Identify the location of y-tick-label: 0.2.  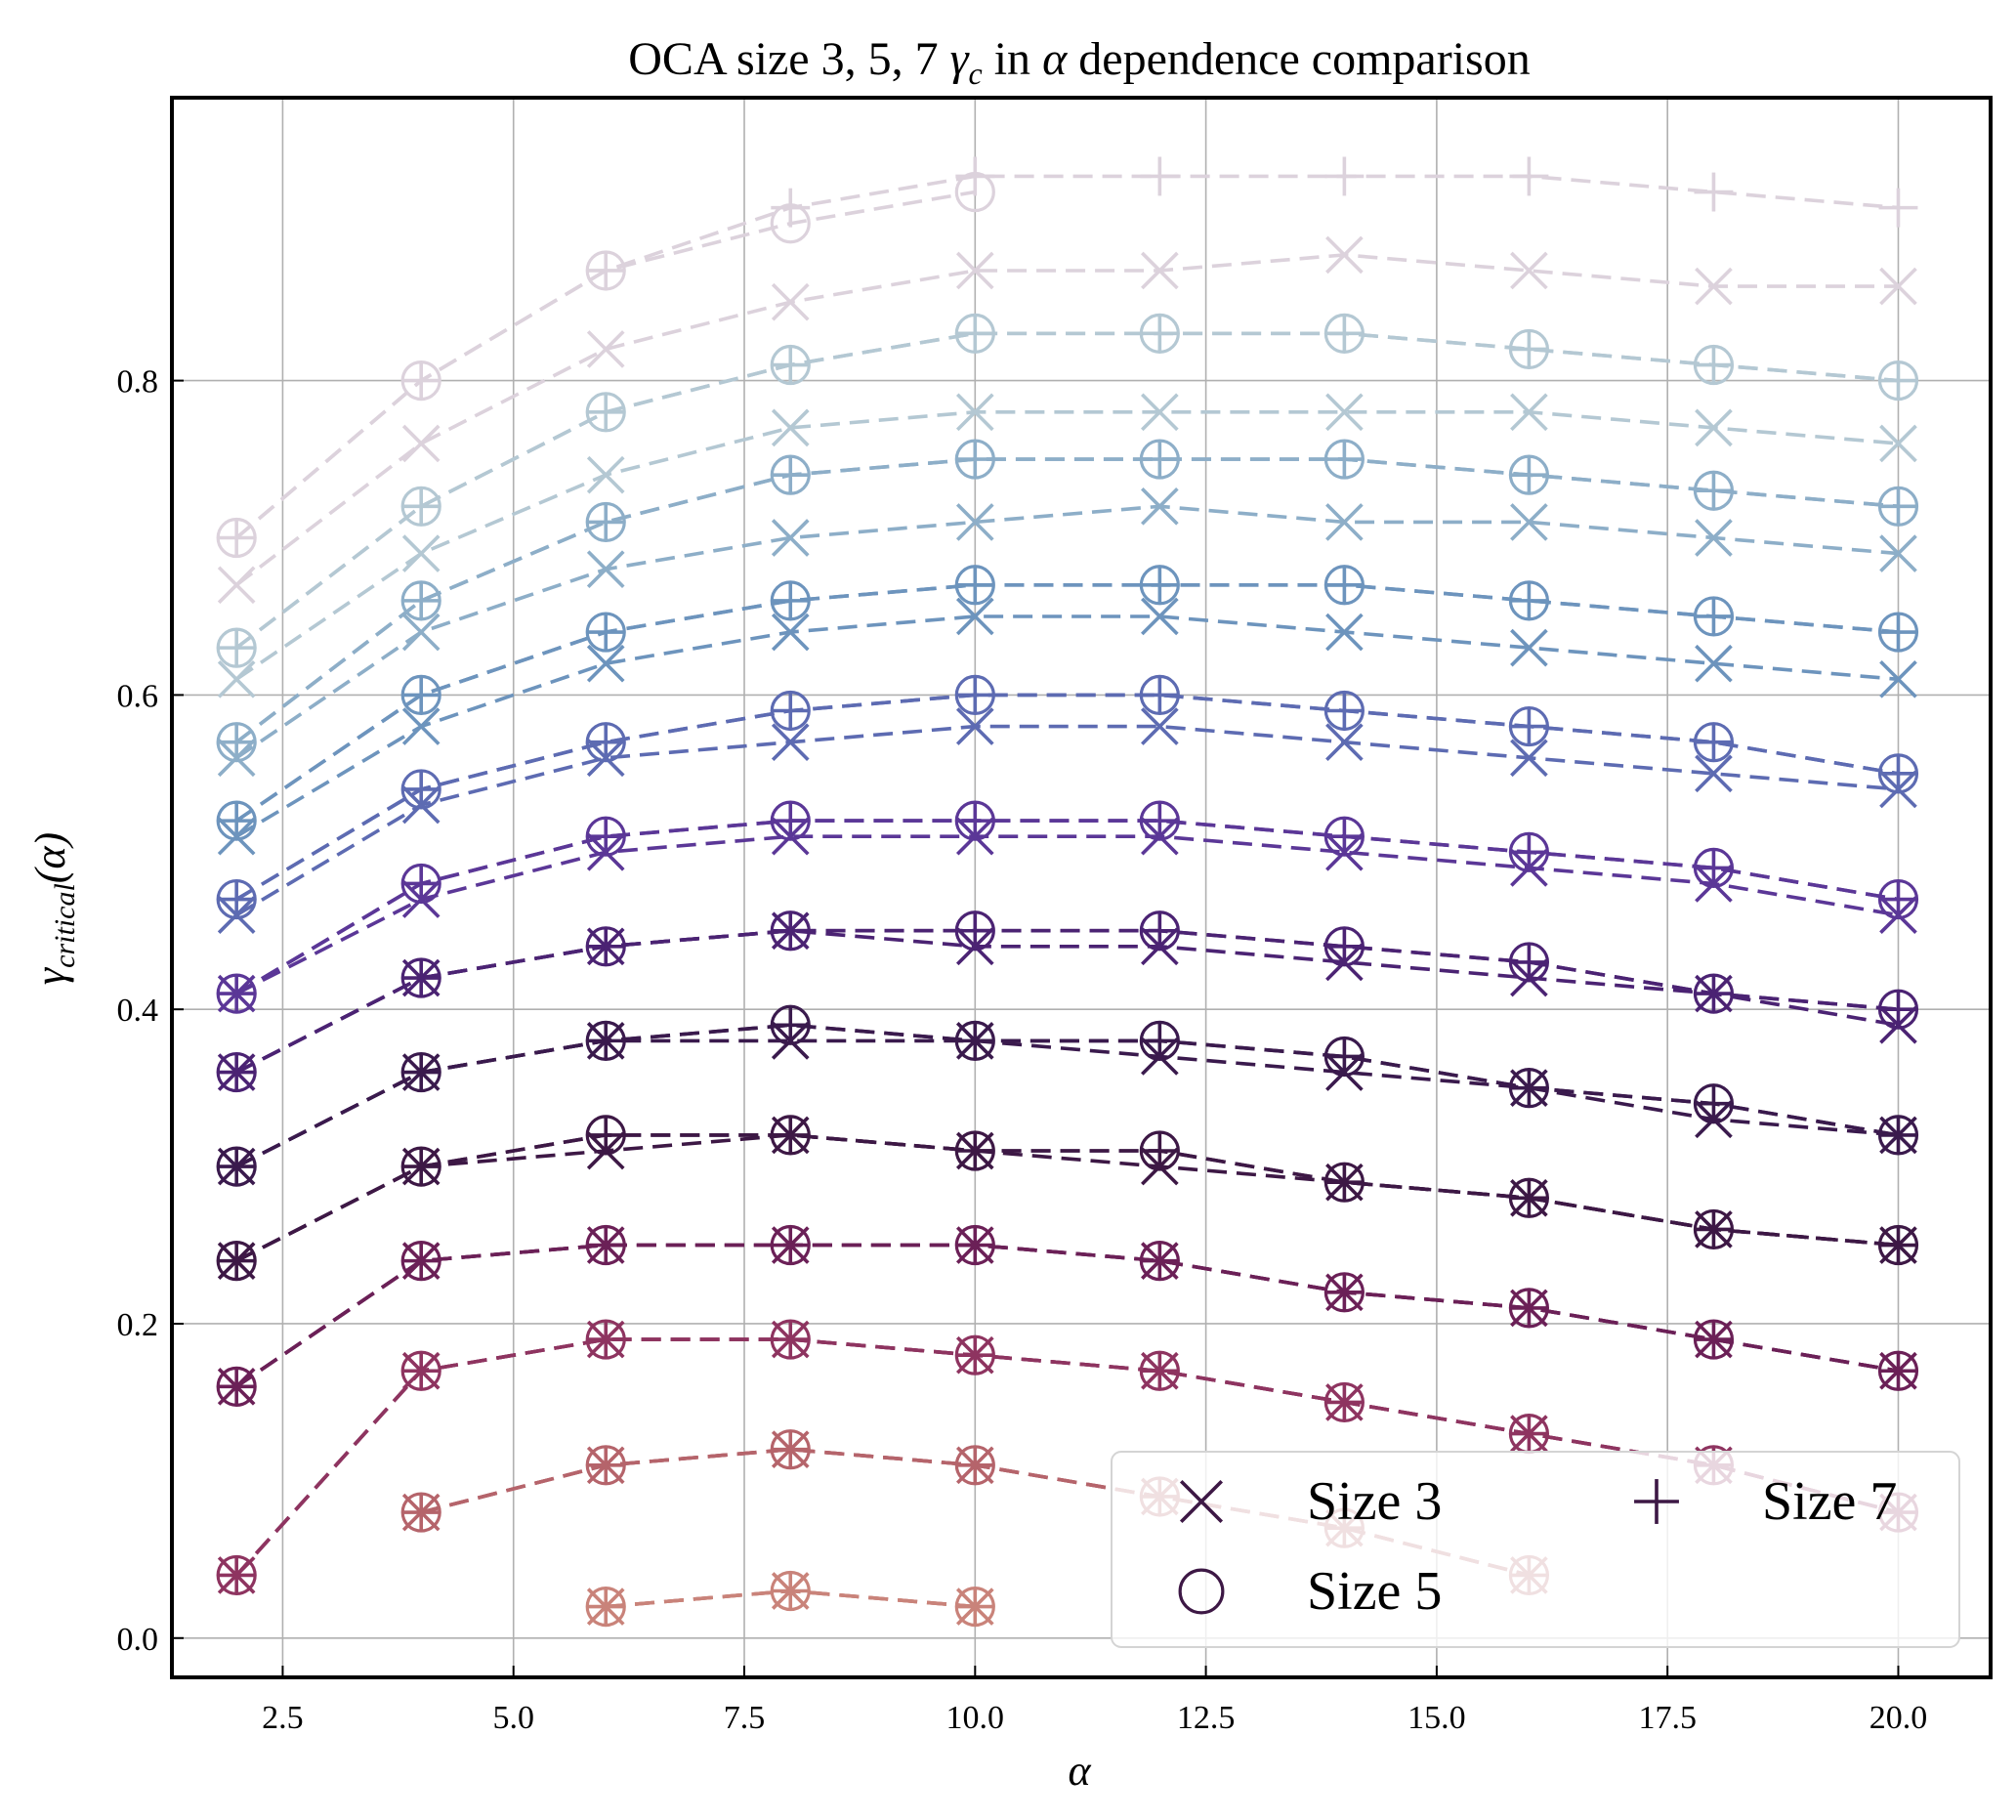
(138, 1325).